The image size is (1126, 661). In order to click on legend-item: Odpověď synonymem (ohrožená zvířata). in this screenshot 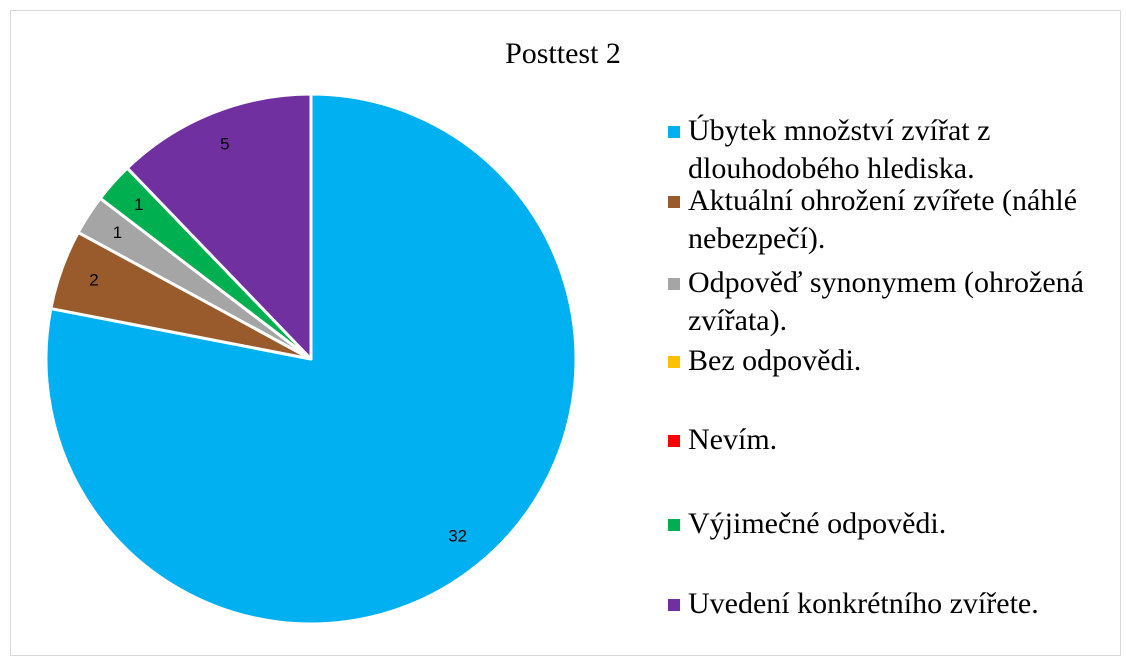, I will do `click(893, 302)`.